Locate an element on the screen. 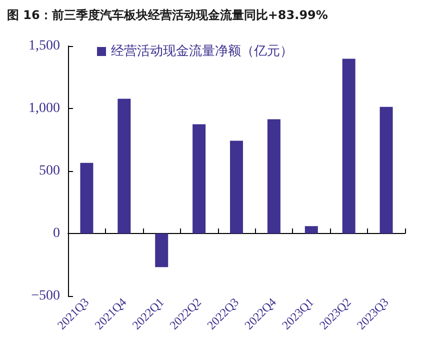 The width and height of the screenshot is (427, 340). legend-label: 经营活动现金流量净额（亿元） is located at coordinates (202, 51).